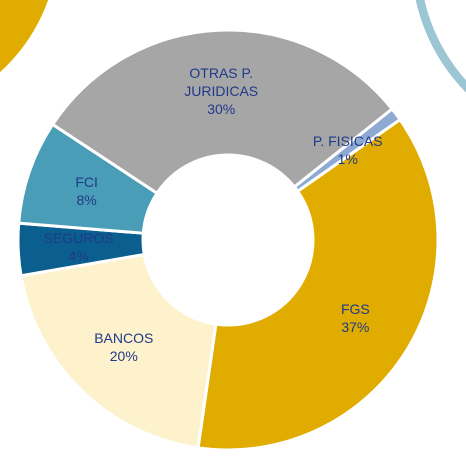  What do you see at coordinates (86, 200) in the screenshot?
I see `value-label: 8%` at bounding box center [86, 200].